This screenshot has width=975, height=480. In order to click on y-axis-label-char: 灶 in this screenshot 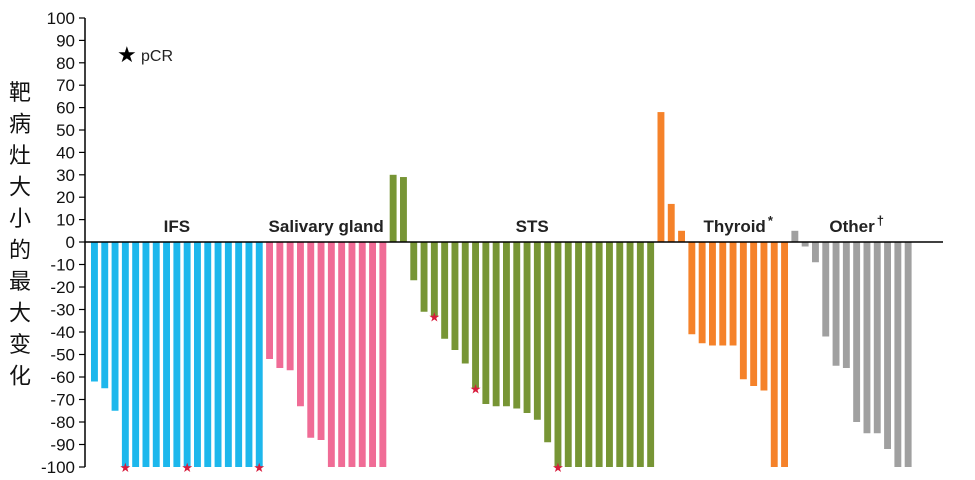, I will do `click(20, 156)`.